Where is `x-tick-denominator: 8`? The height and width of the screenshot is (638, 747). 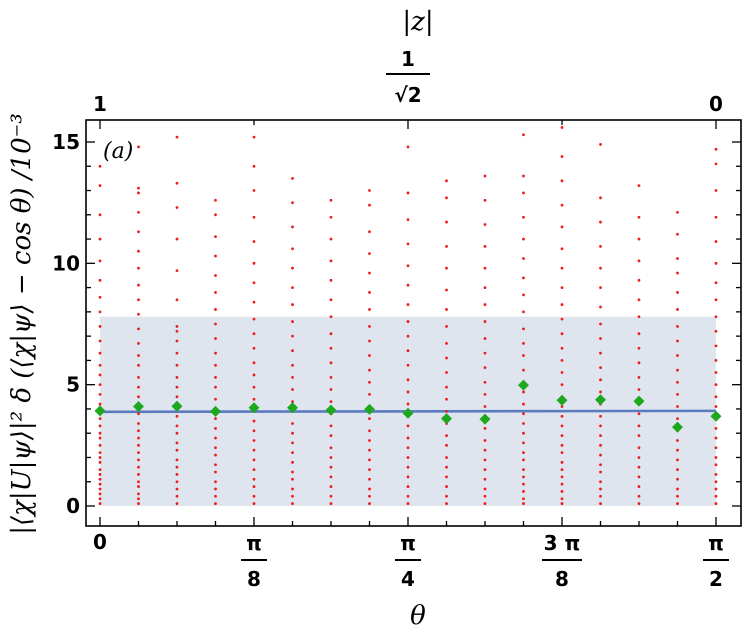 x-tick-denominator: 8 is located at coordinates (254, 579).